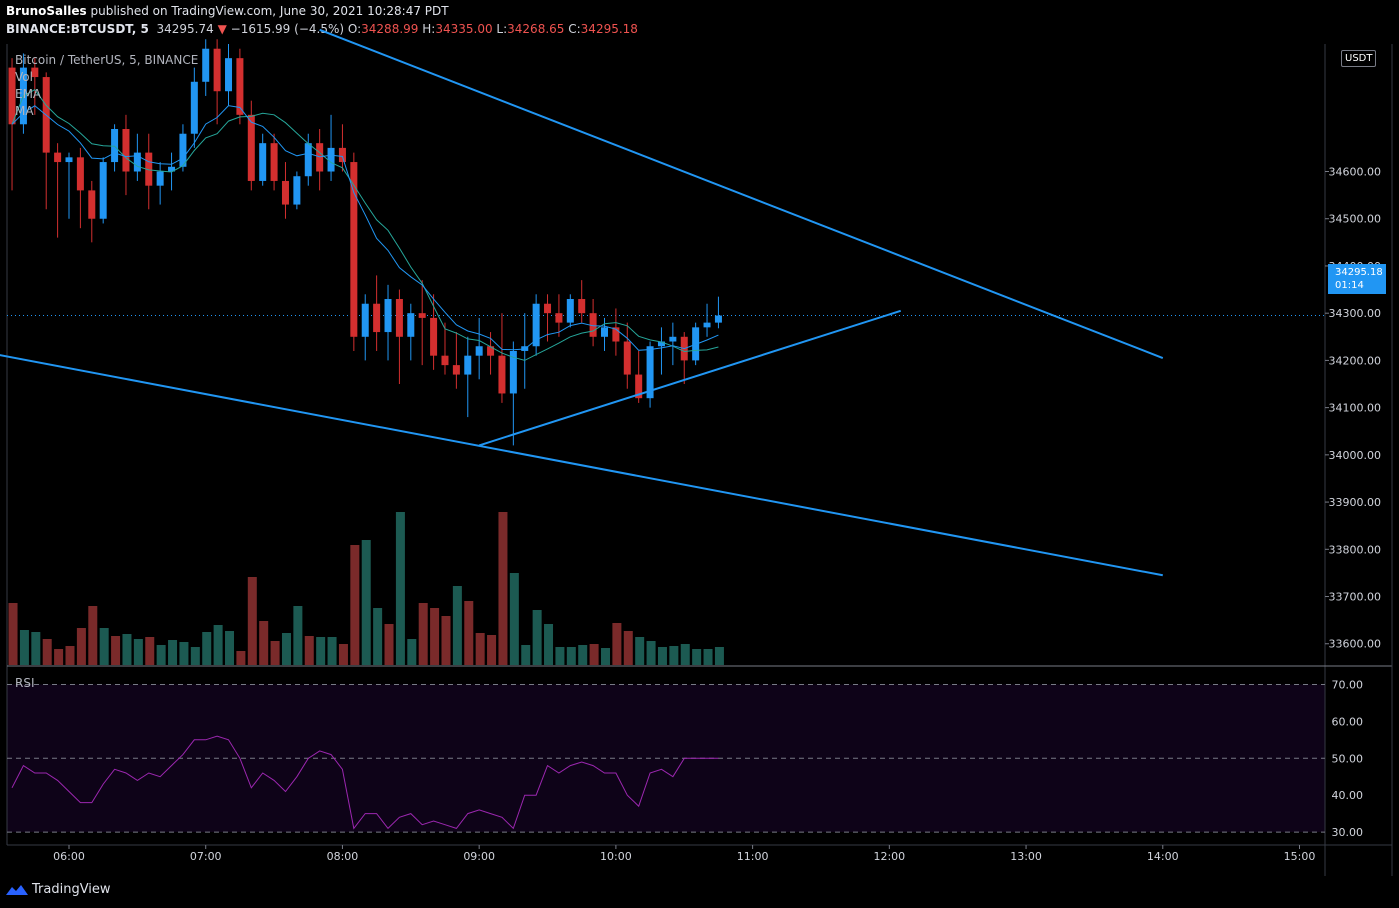  What do you see at coordinates (365, 782) in the screenshot?
I see `rsi-line` at bounding box center [365, 782].